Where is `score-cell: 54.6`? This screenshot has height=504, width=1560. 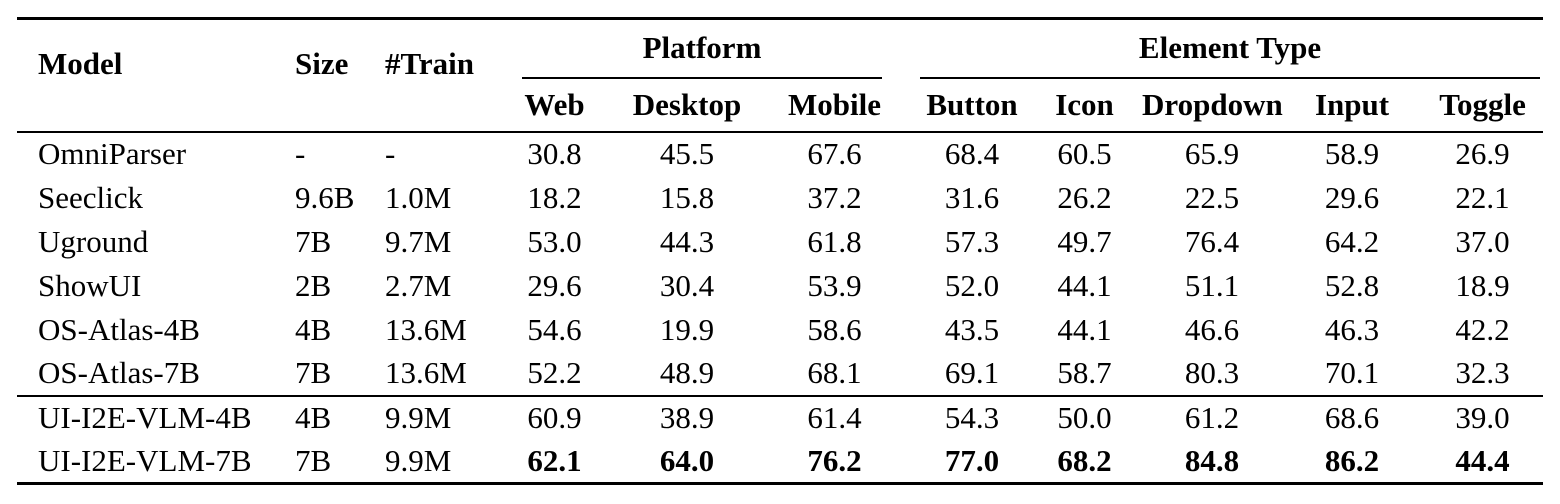
score-cell: 54.6 is located at coordinates (554, 329).